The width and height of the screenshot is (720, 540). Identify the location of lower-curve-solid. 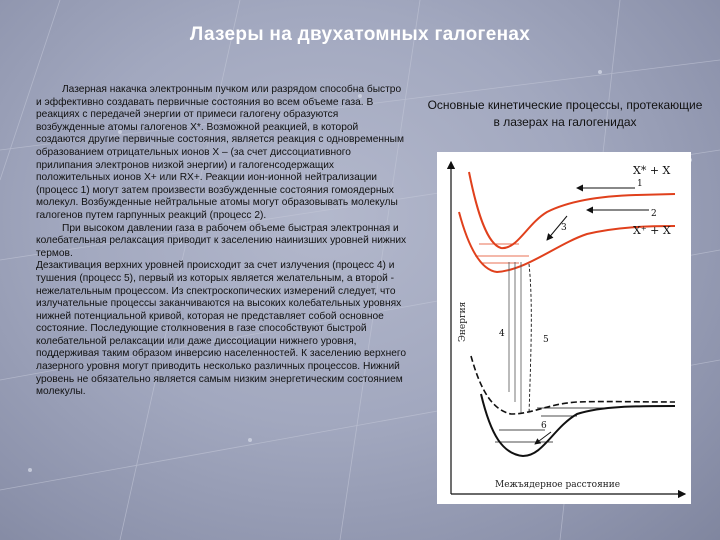
(578, 425).